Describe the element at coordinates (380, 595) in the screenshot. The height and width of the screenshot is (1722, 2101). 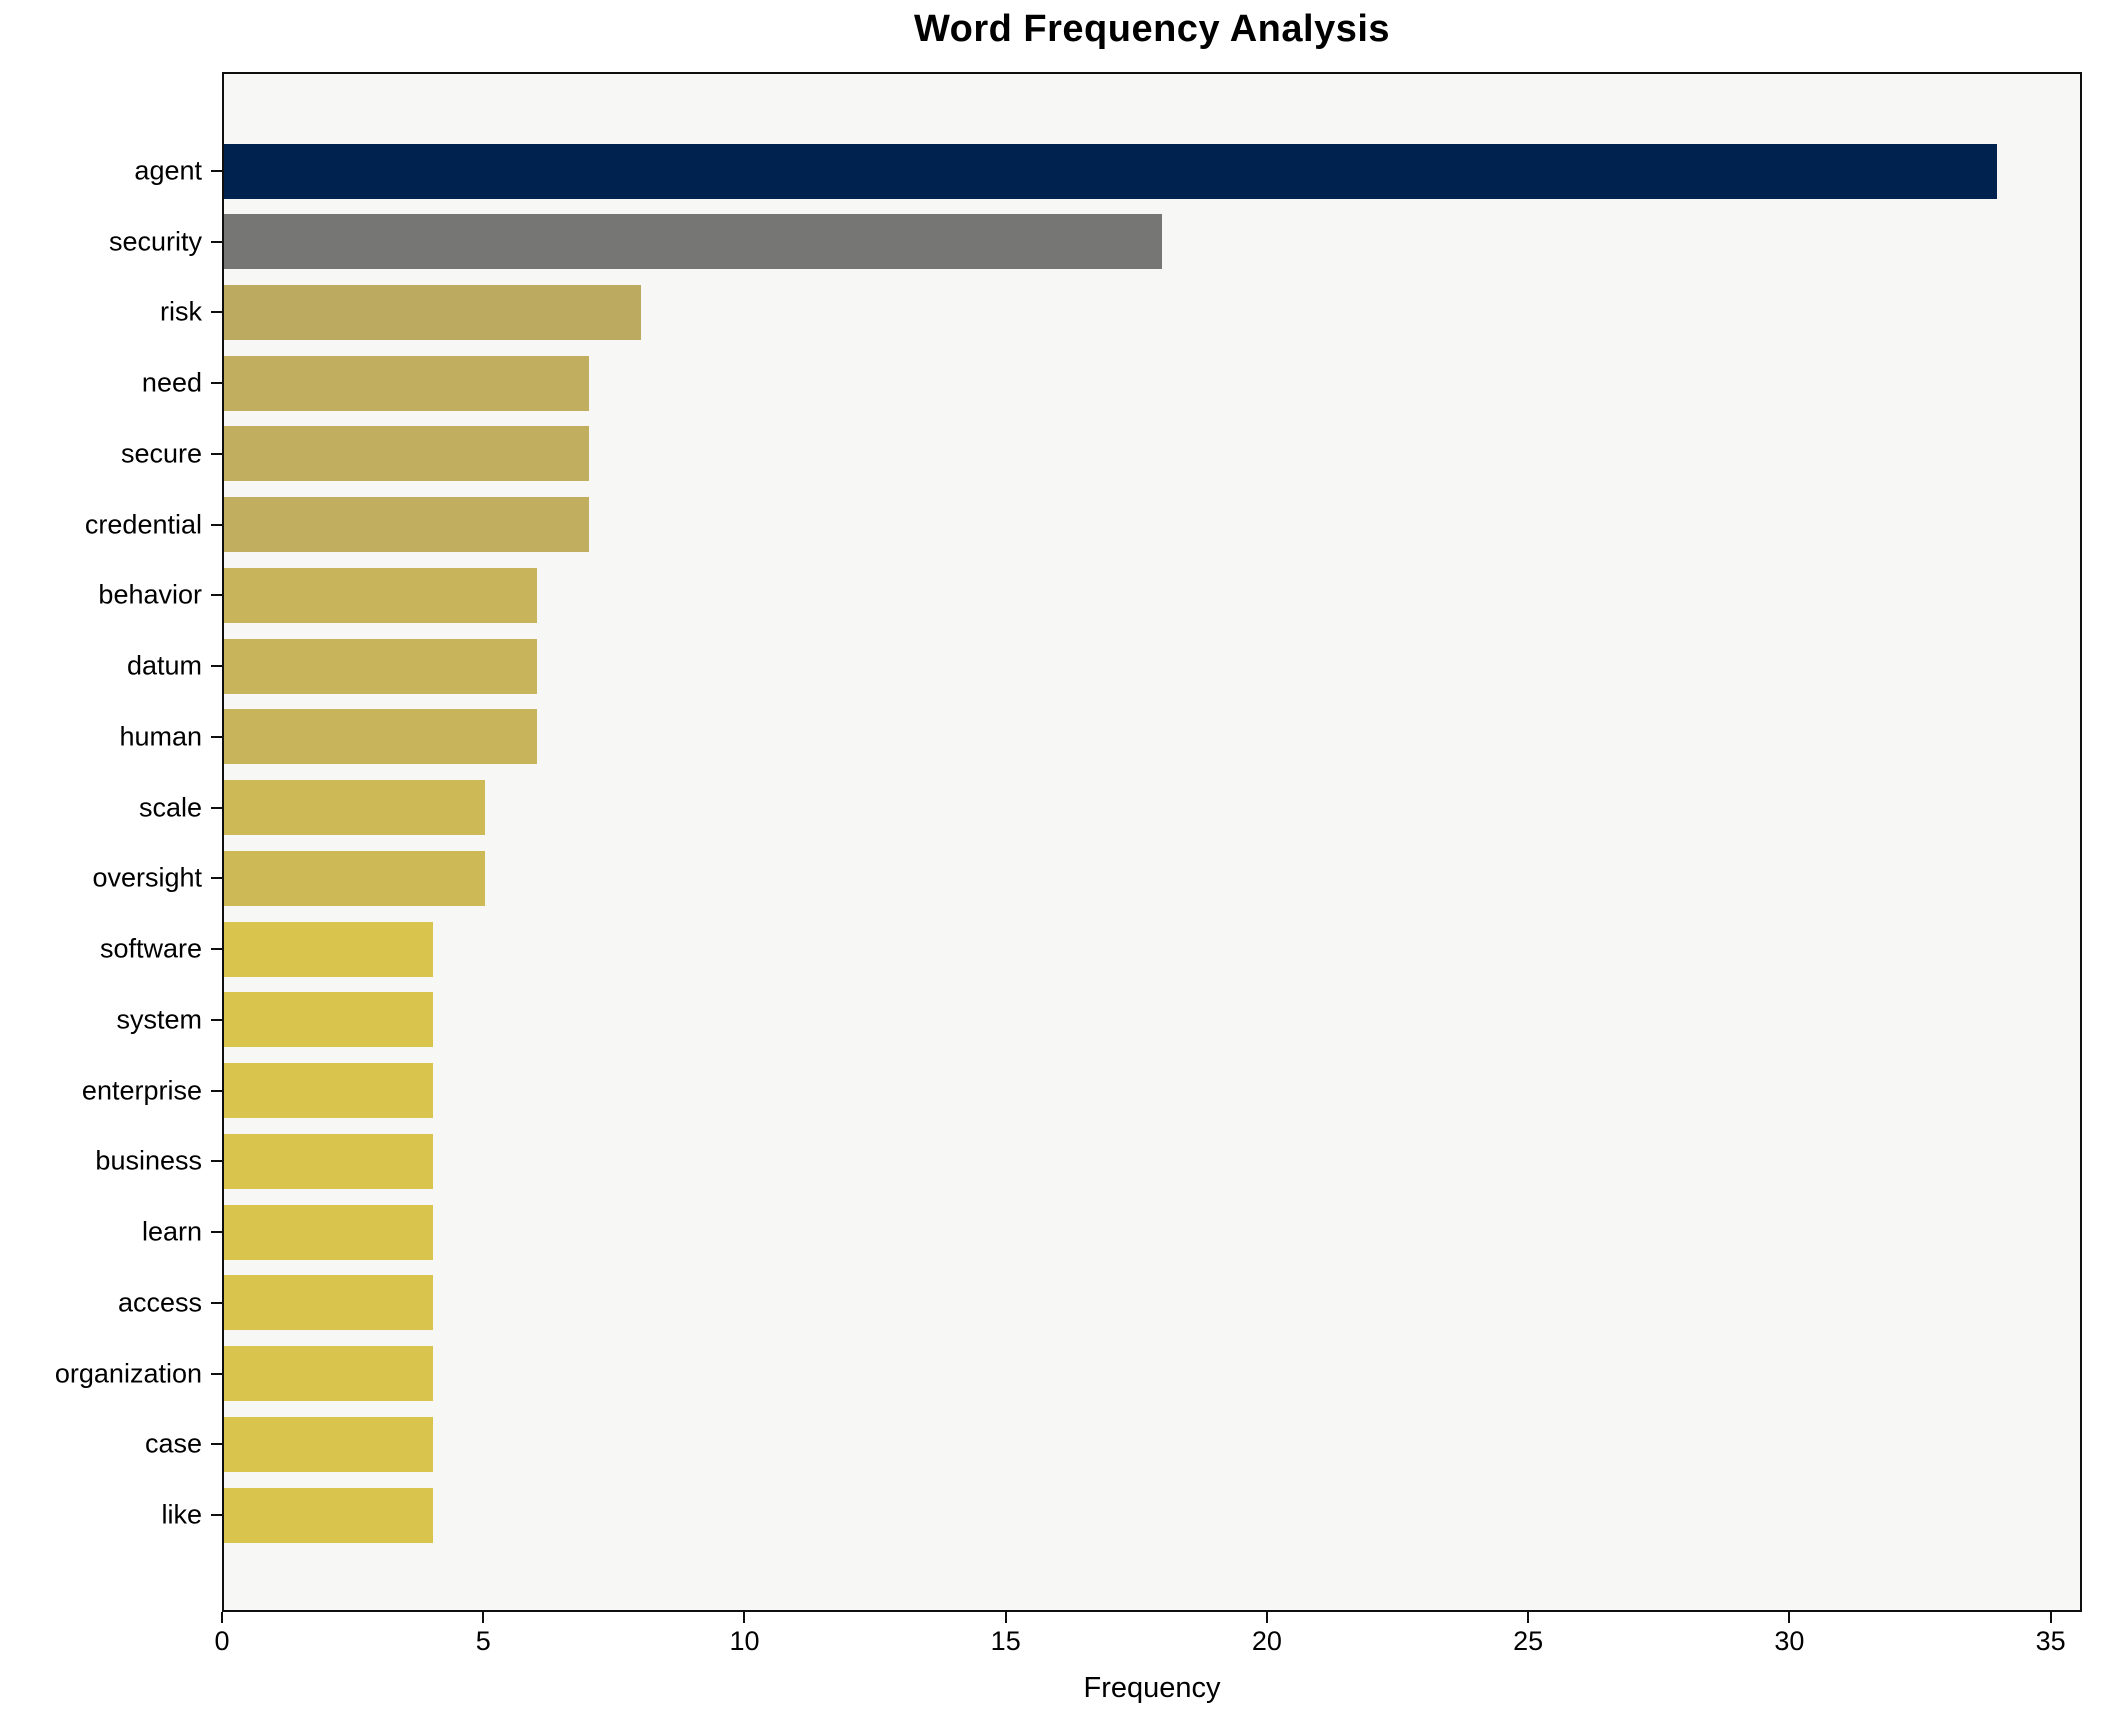
I see `bar-behavior` at that location.